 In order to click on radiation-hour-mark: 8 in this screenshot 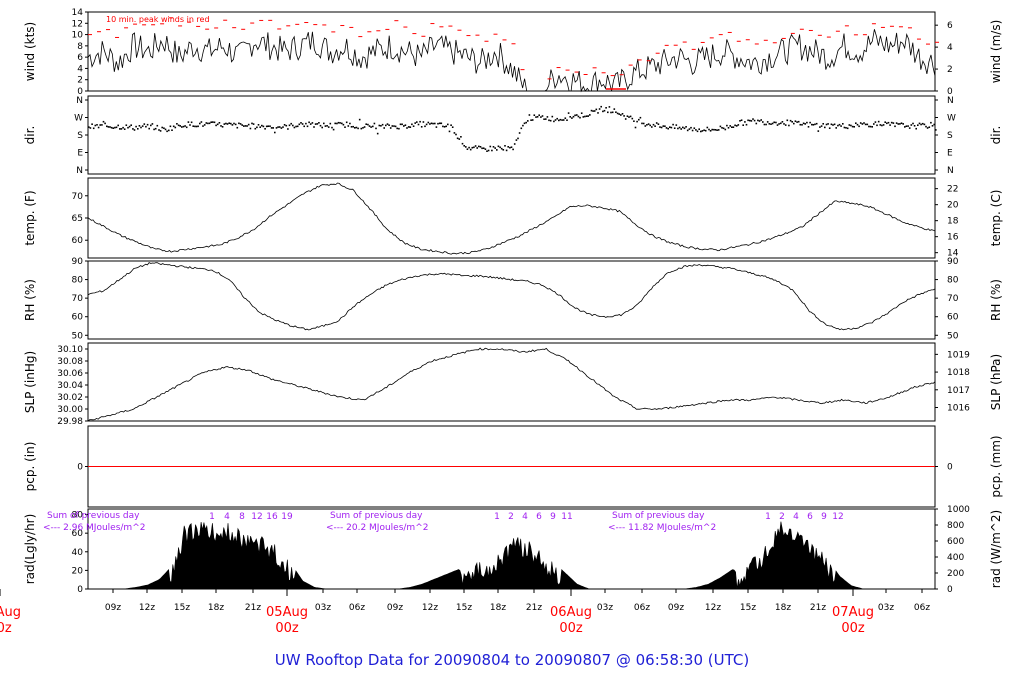, I will do `click(242, 517)`.